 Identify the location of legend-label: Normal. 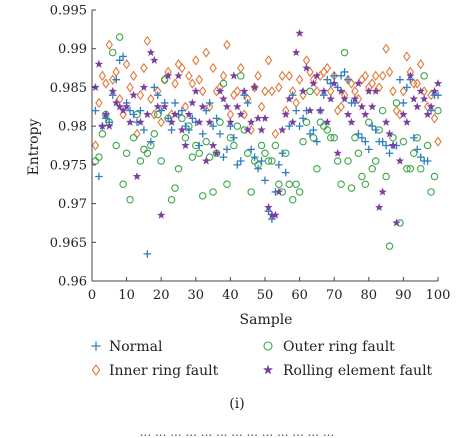
(136, 347).